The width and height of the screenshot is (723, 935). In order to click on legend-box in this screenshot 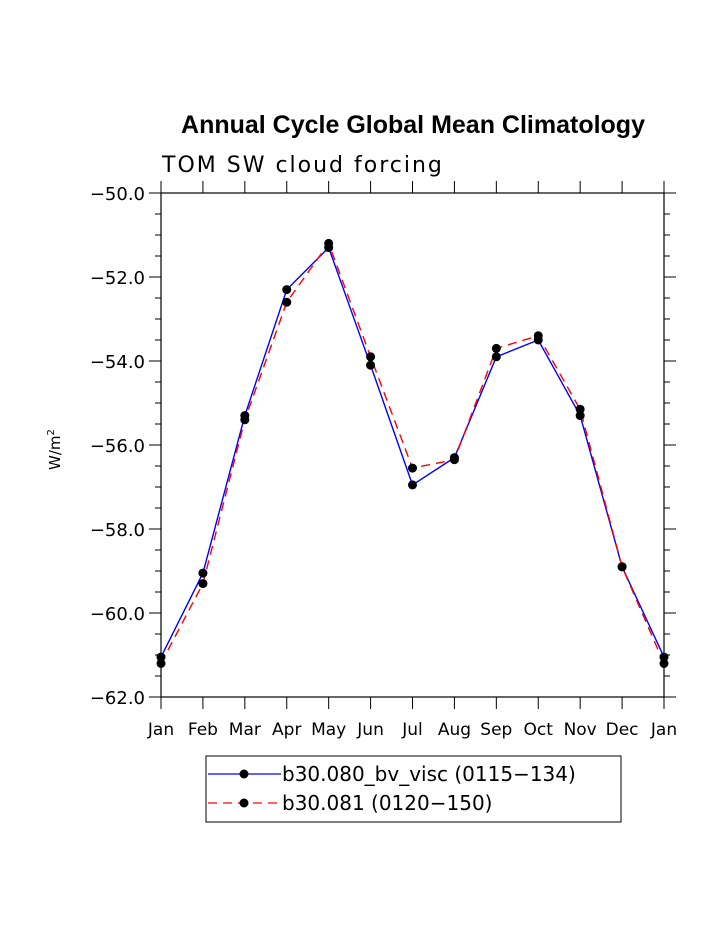, I will do `click(413, 789)`.